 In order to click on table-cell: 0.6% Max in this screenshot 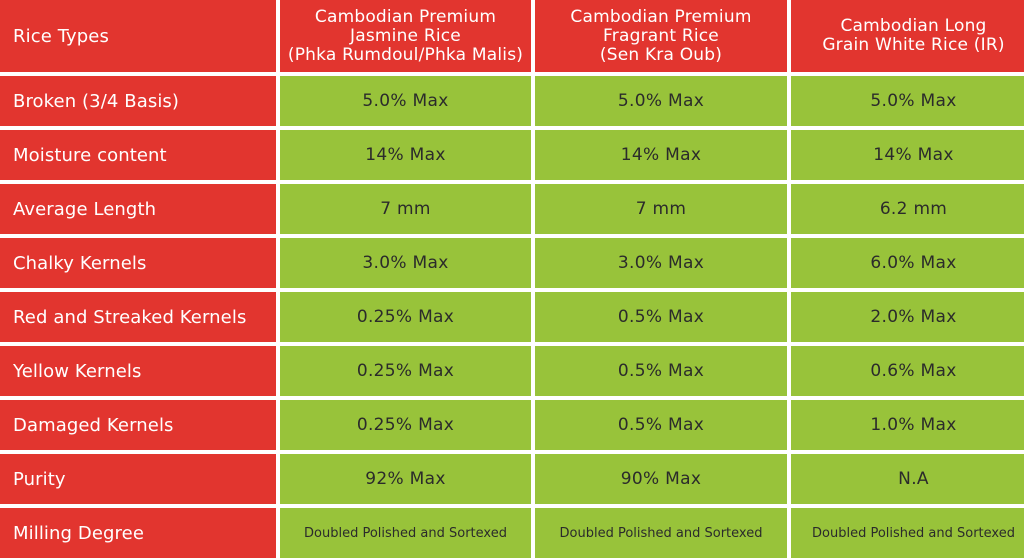, I will do `click(907, 371)`.